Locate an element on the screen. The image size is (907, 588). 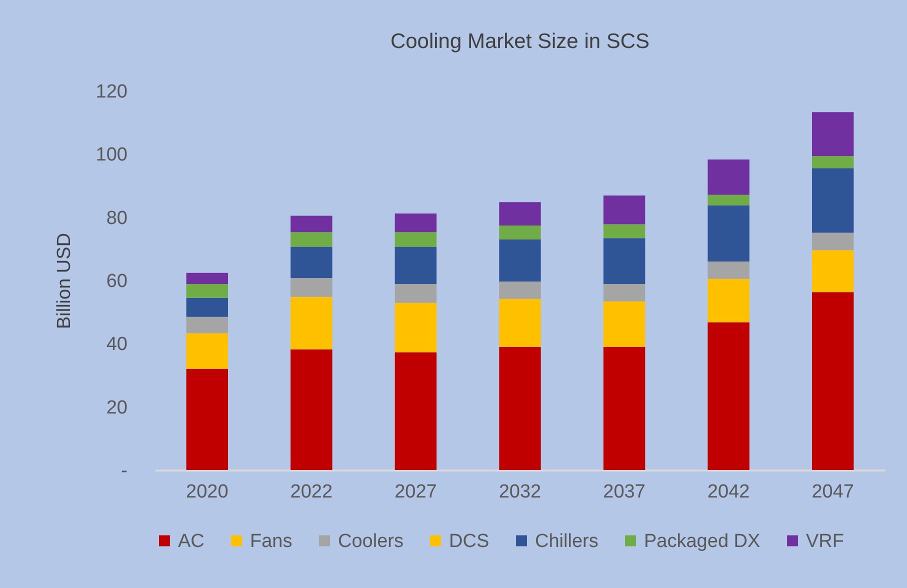
y-axis-title: Billion USD is located at coordinates (64, 281).